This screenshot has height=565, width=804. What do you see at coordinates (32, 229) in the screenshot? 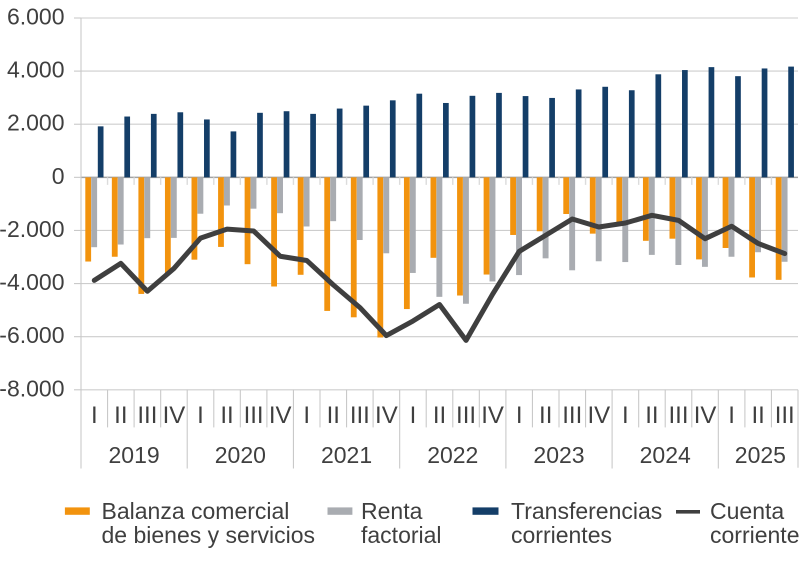
I see `svg-text: -2.000` at bounding box center [32, 229].